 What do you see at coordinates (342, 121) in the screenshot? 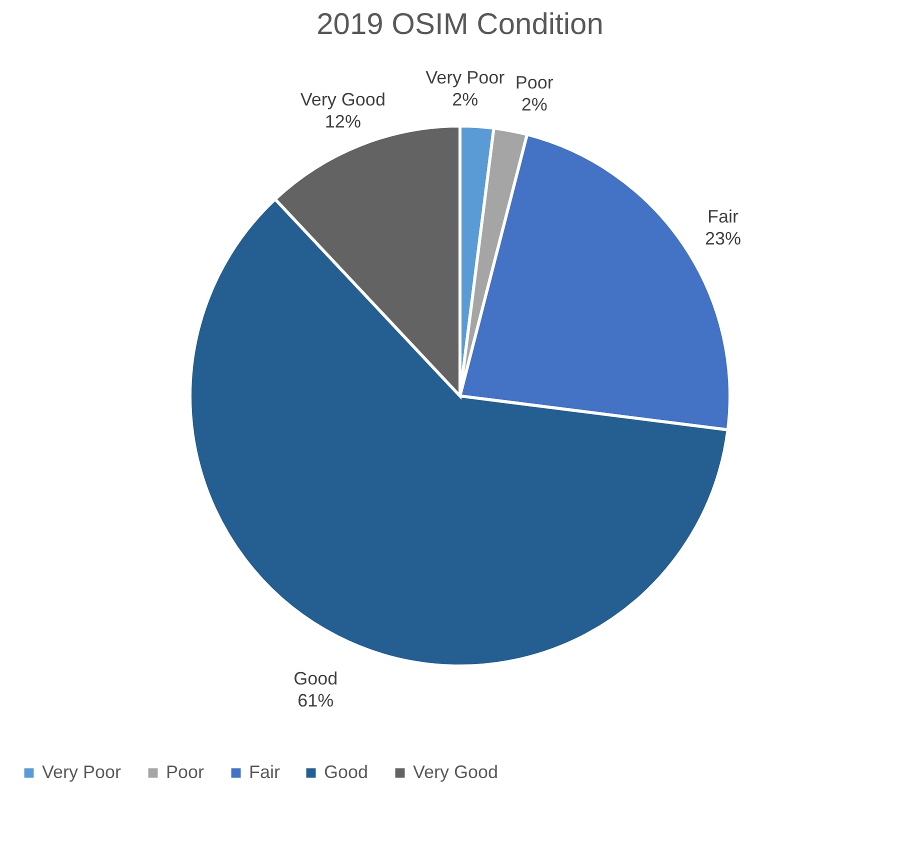
I see `data-label: 12%` at bounding box center [342, 121].